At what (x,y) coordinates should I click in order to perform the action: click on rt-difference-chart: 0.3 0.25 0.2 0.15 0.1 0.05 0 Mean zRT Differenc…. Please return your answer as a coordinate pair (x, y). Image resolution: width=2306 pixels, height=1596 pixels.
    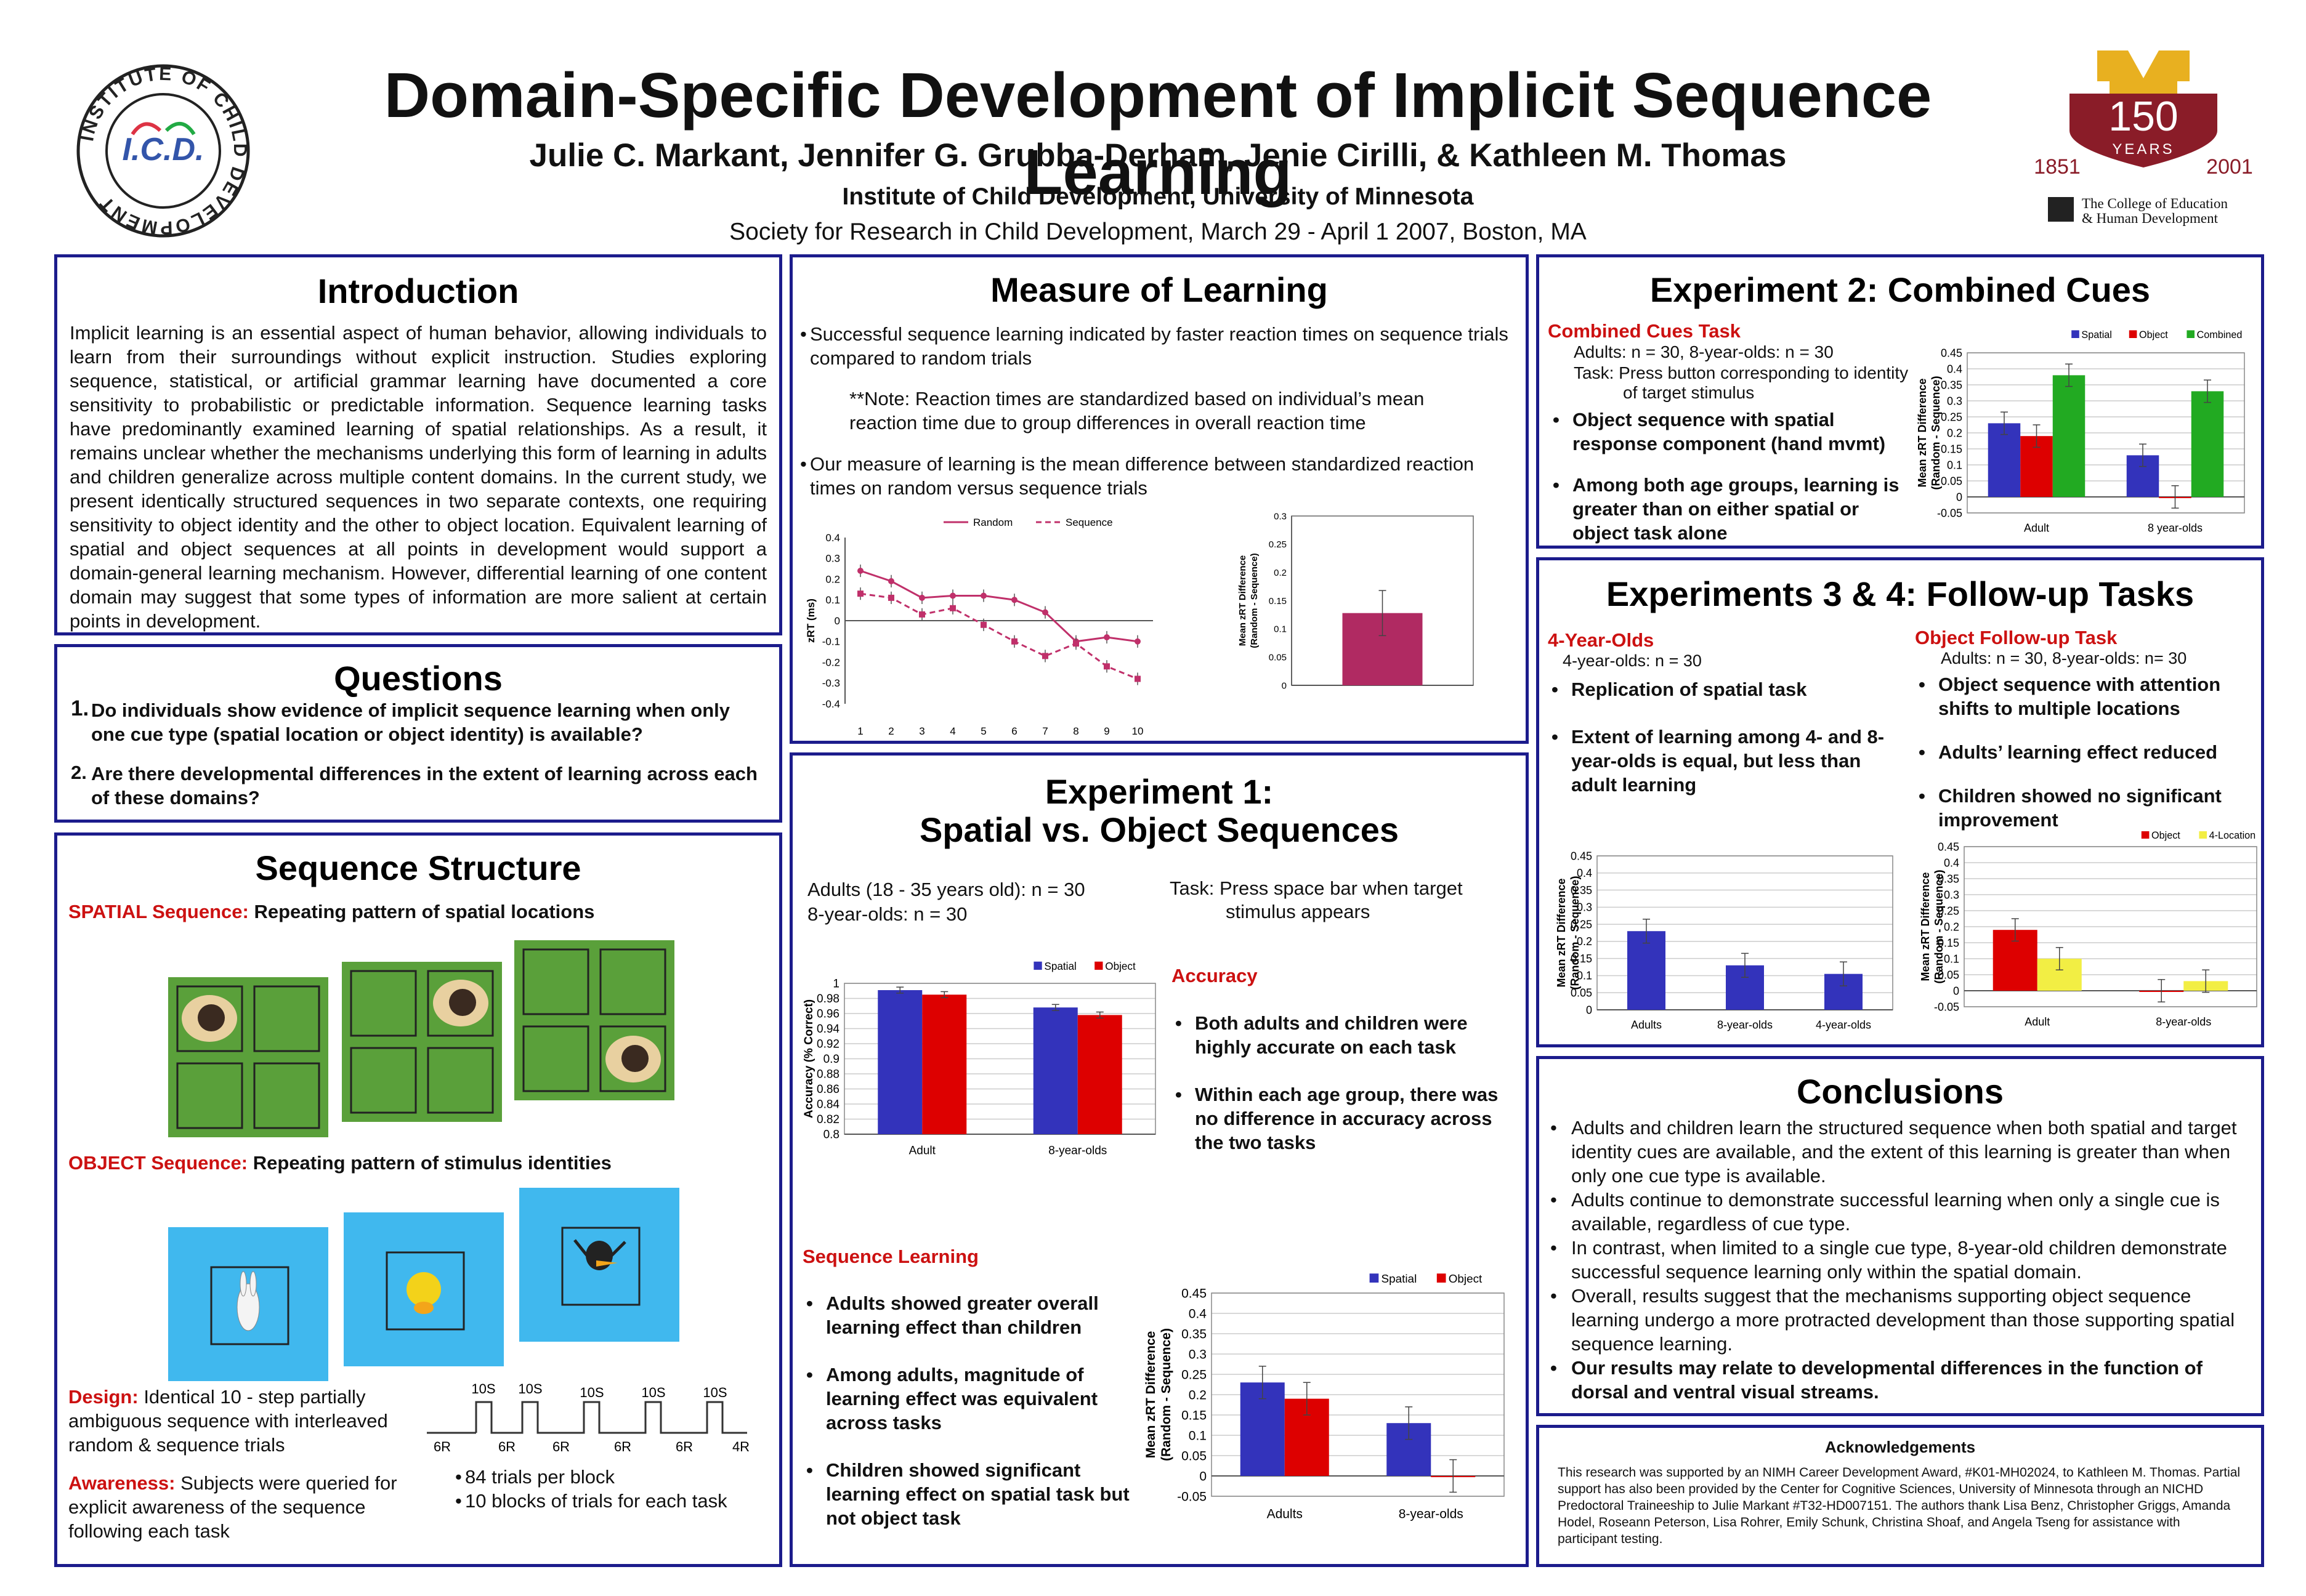
    Looking at the image, I should click on (1355, 601).